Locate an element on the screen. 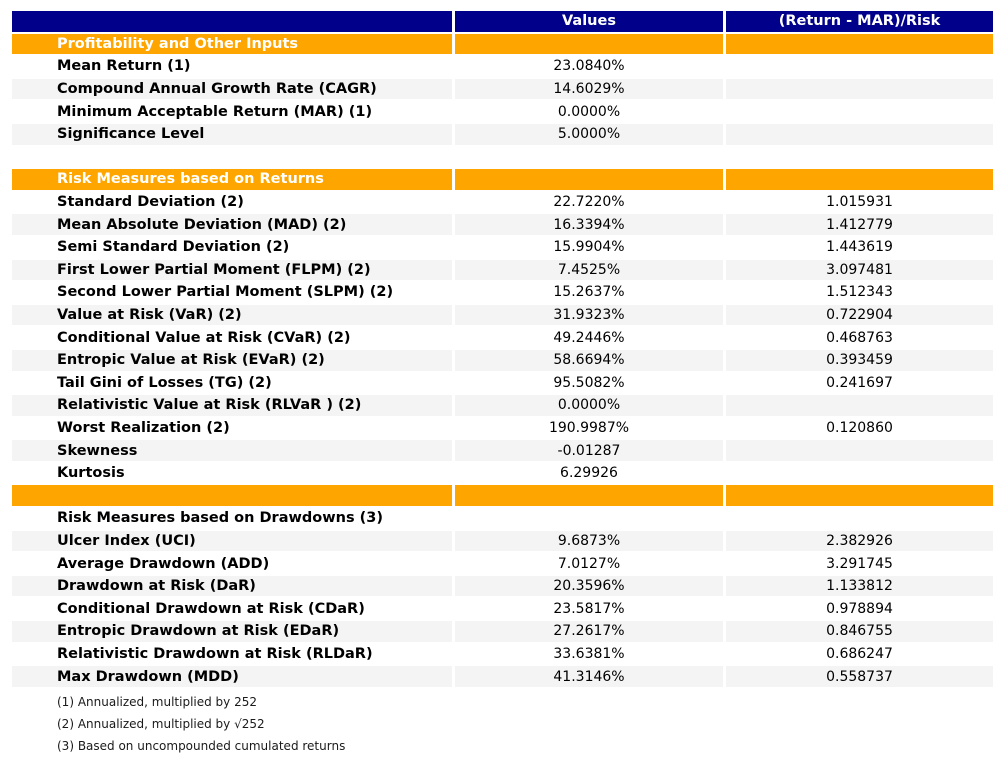 This screenshot has height=772, width=1005. value-cell: 7.0127% is located at coordinates (589, 563).